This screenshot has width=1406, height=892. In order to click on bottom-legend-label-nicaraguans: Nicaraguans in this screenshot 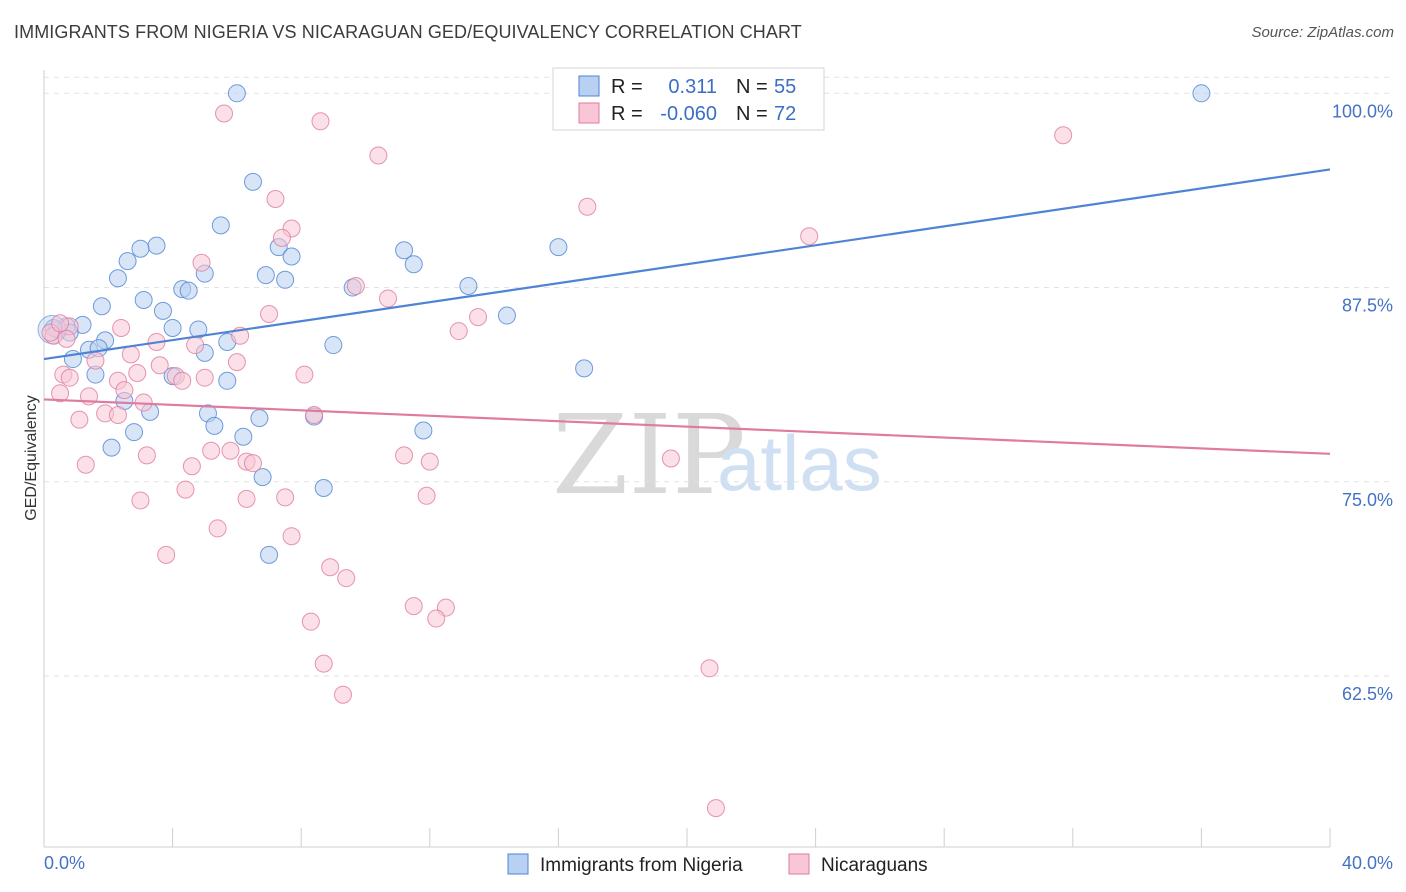, I will do `click(874, 865)`.